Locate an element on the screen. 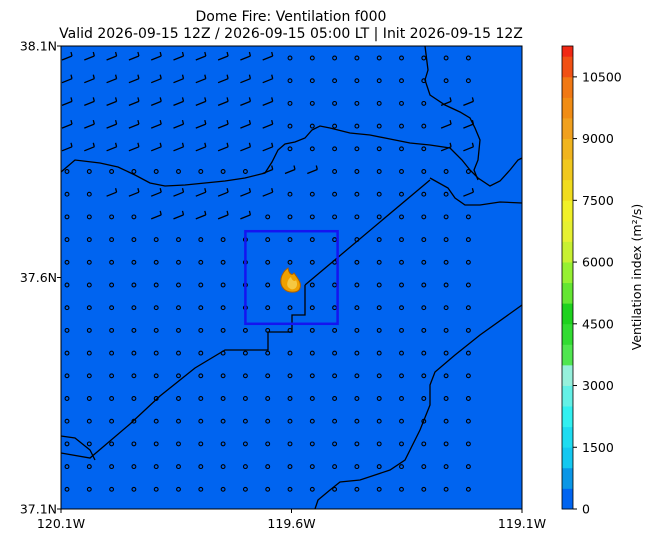 This screenshot has width=654, height=543. county-border-diagonal-lower is located at coordinates (183, 372).